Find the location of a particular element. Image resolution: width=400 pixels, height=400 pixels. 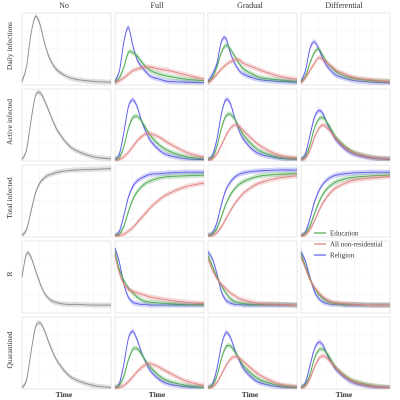

column-title-differential: Differential is located at coordinates (344, 5).